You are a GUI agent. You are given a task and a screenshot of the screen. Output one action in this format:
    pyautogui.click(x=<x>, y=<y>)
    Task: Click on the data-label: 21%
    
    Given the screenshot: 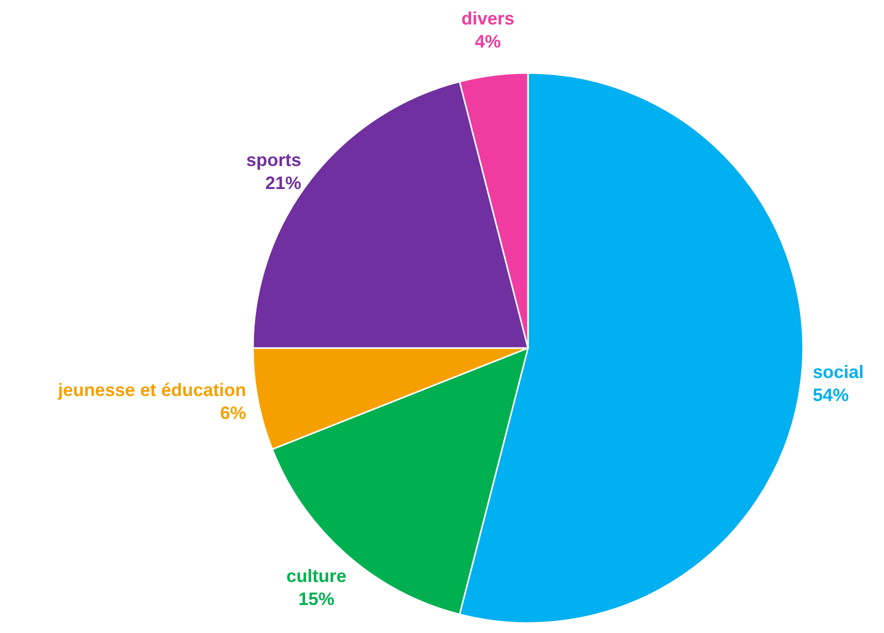 What is the action you would take?
    pyautogui.click(x=283, y=183)
    